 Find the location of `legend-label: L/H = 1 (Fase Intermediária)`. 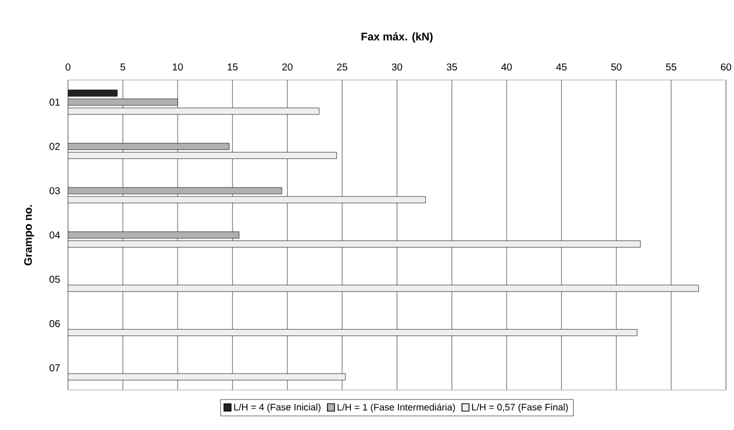

legend-label: L/H = 1 (Fase Intermediária) is located at coordinates (396, 407).